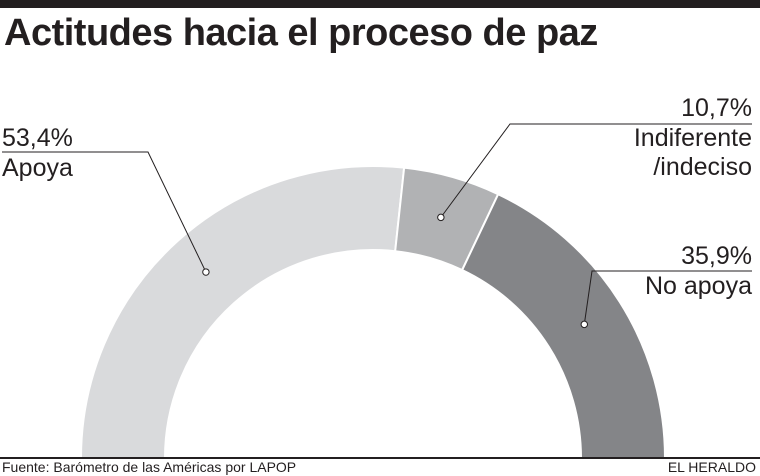 The image size is (760, 476). Describe the element at coordinates (702, 167) in the screenshot. I see `indiferente-name-label-line2: /indeciso` at that location.